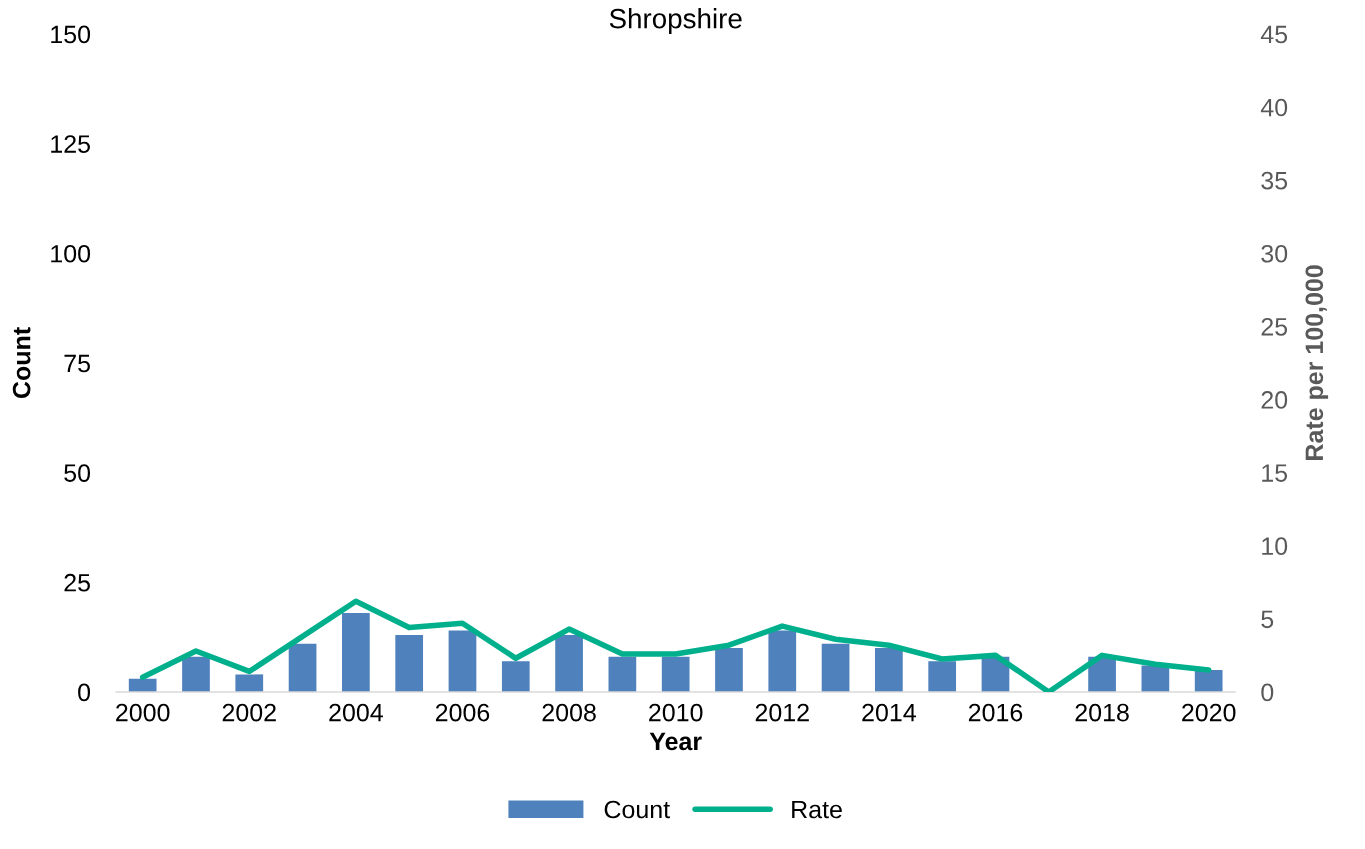 The width and height of the screenshot is (1365, 849). What do you see at coordinates (84, 692) in the screenshot?
I see `y-tick-label: 0` at bounding box center [84, 692].